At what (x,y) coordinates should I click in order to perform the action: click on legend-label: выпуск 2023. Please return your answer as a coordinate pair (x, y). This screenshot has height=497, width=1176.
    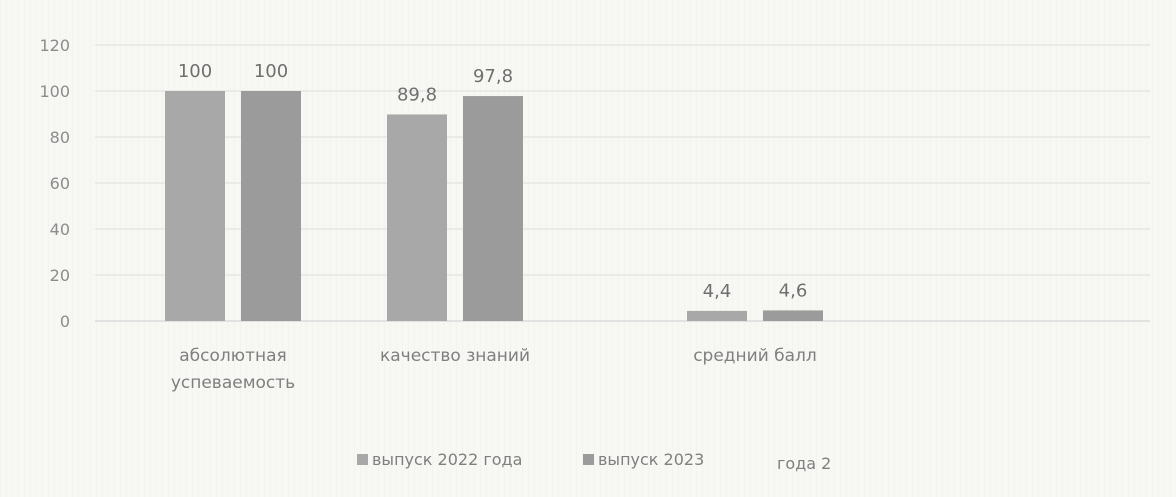
    Looking at the image, I should click on (651, 459).